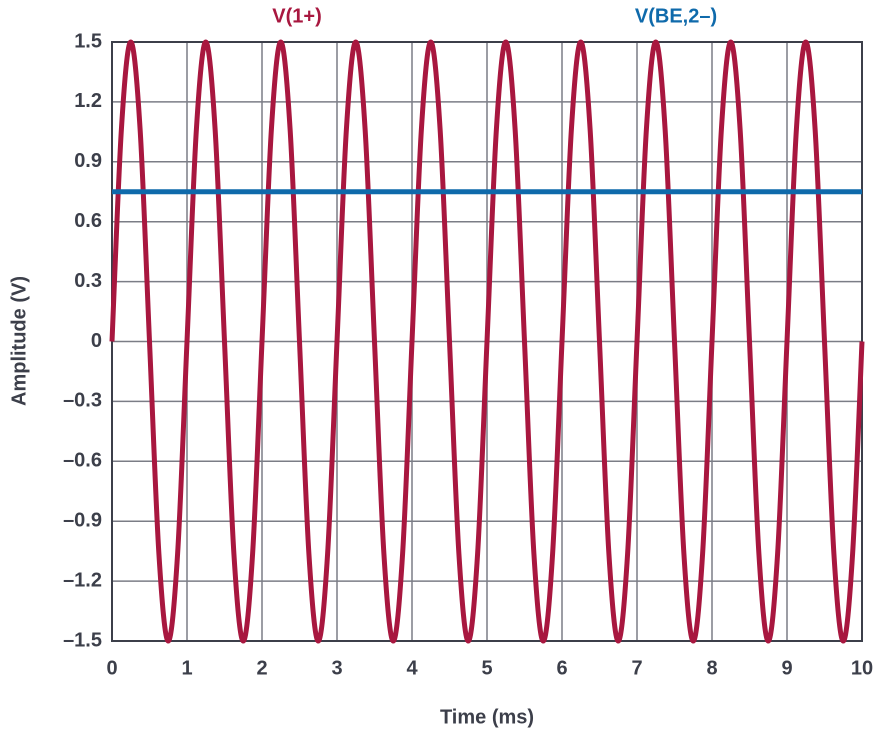  What do you see at coordinates (82, 401) in the screenshot?
I see `y-tick-label: –0.3` at bounding box center [82, 401].